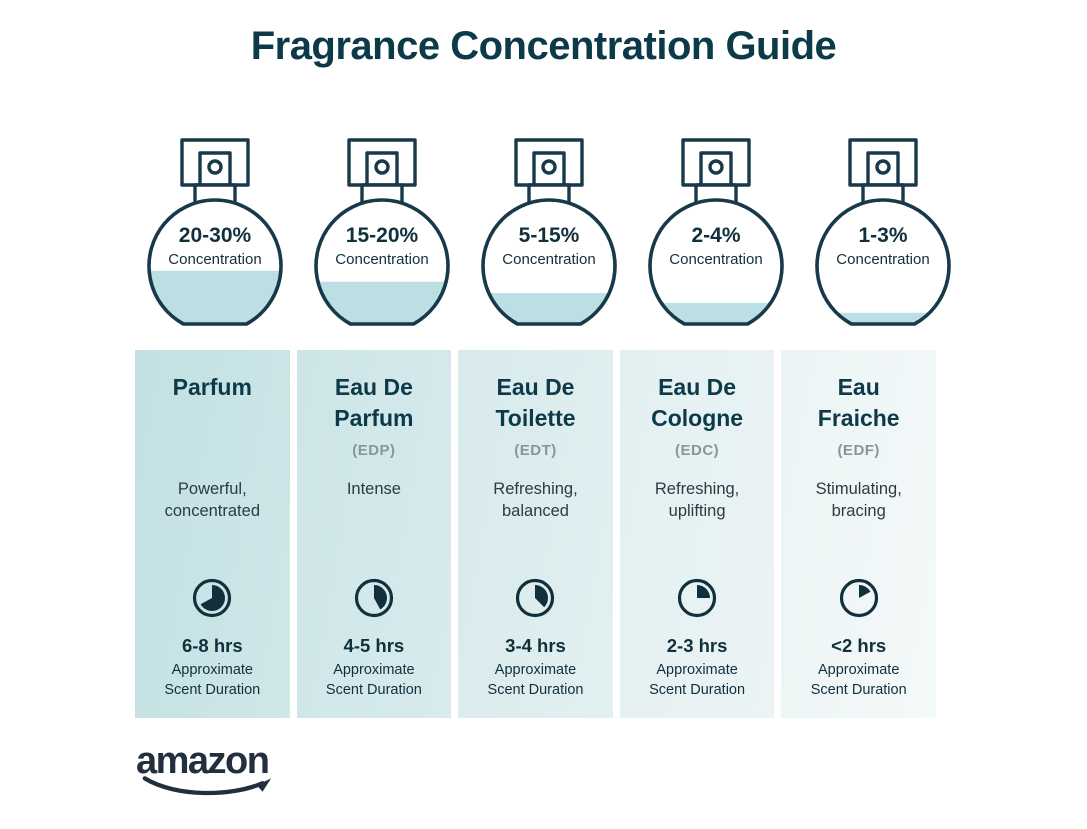  Describe the element at coordinates (858, 402) in the screenshot. I see `fragrance-name: Eau Fraiche` at that location.